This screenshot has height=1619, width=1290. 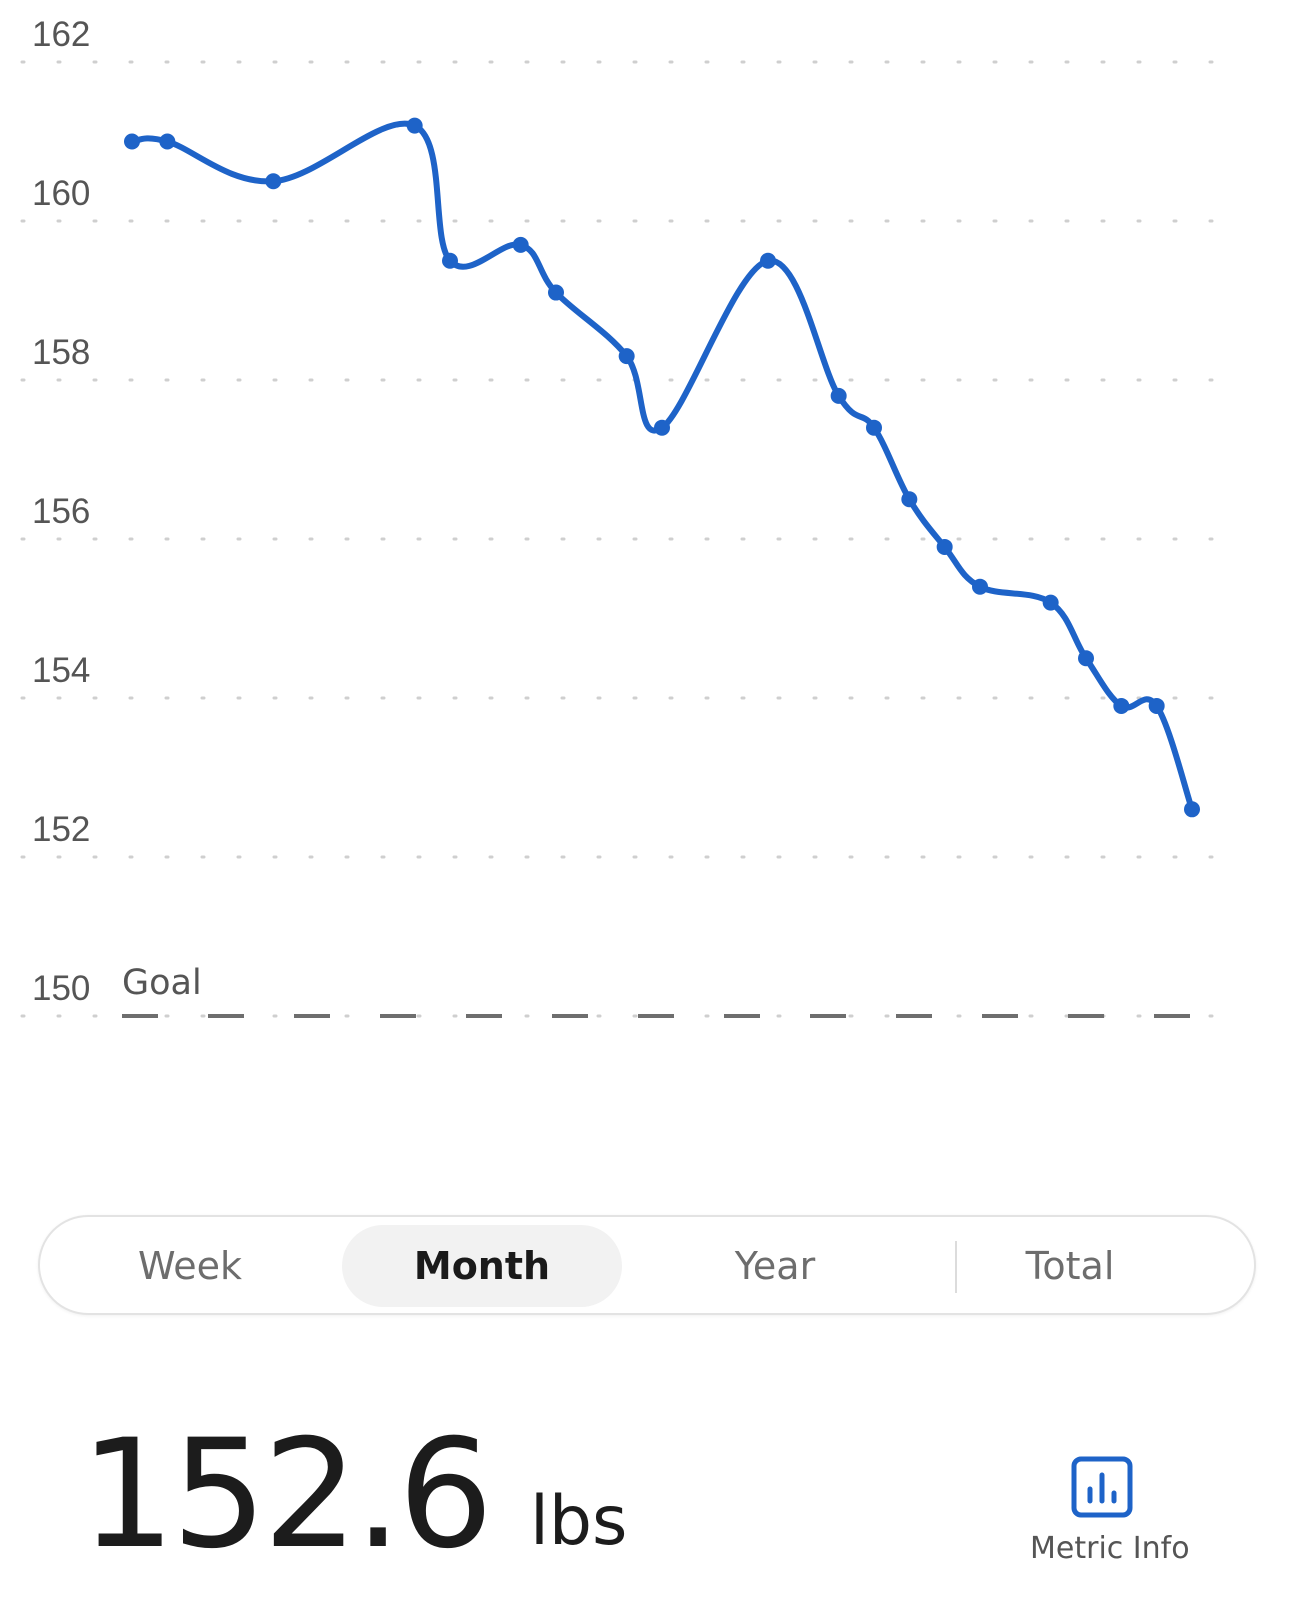 I want to click on y-tick-label: 158, so click(x=61, y=352).